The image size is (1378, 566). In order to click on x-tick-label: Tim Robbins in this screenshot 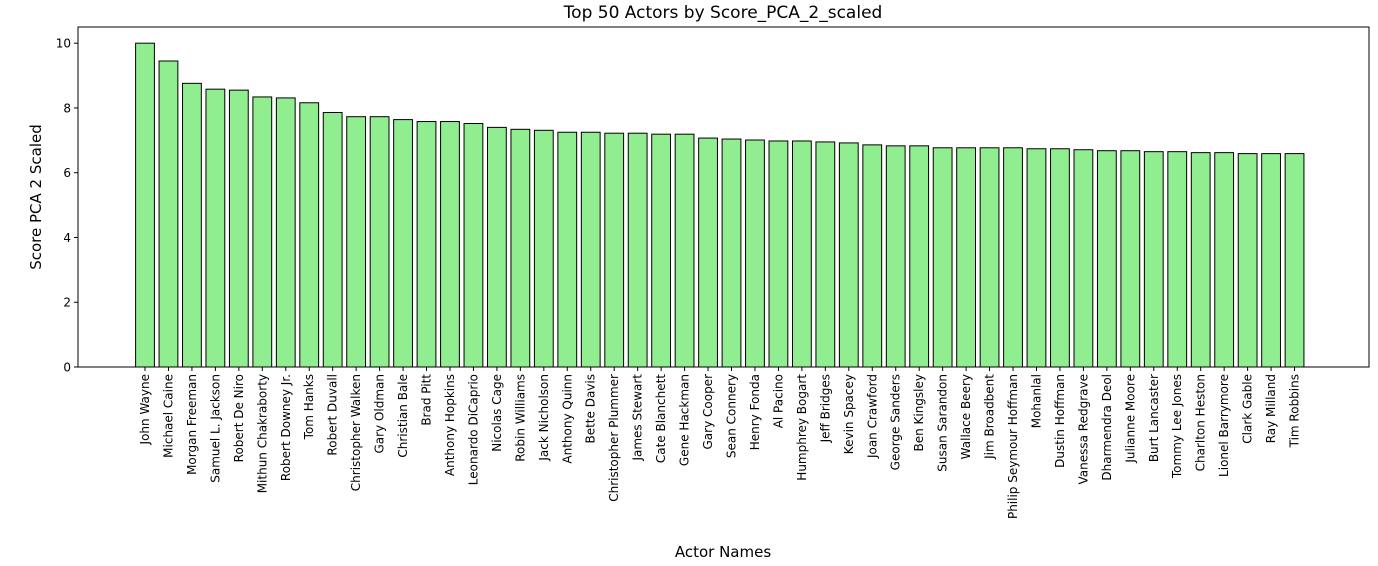, I will do `click(1295, 411)`.